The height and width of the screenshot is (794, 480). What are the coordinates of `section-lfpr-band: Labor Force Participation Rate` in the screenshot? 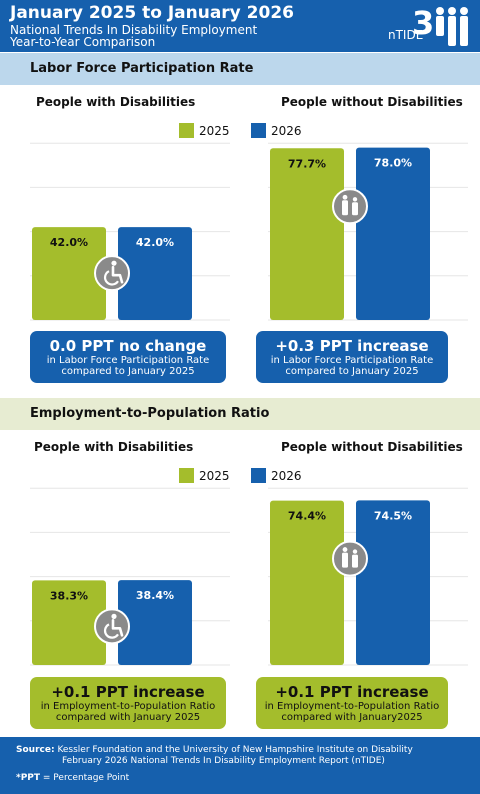 It's located at (240, 69).